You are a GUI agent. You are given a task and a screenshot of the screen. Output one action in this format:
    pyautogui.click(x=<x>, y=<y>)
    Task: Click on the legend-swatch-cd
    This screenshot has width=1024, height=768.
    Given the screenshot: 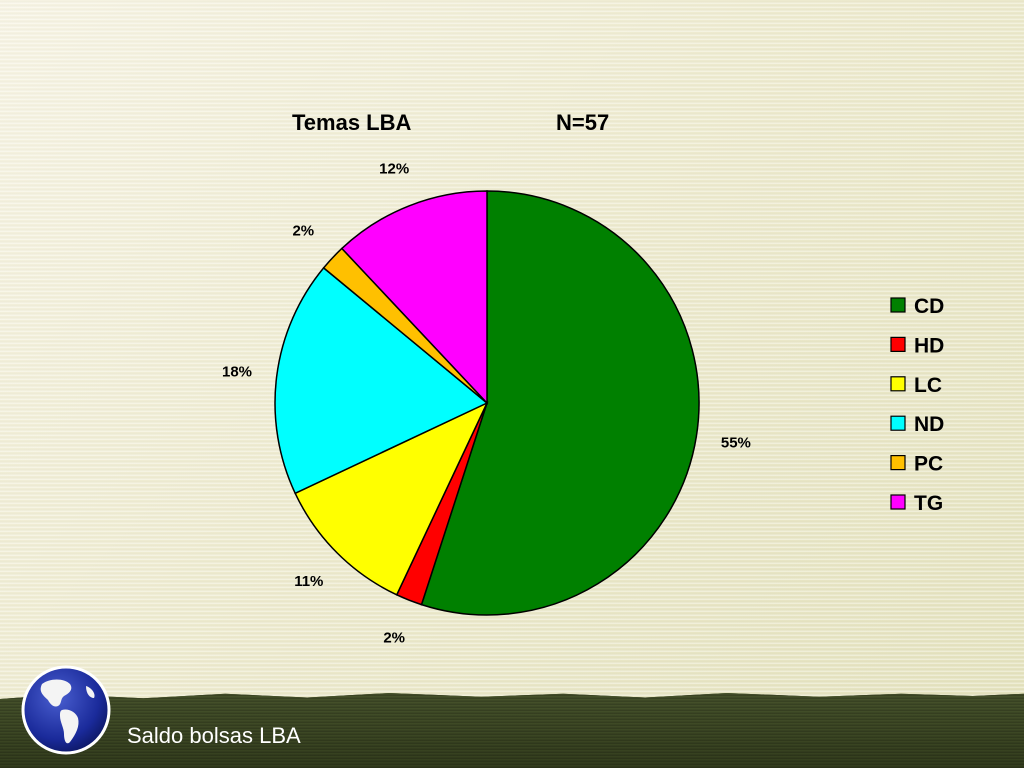 What is the action you would take?
    pyautogui.click(x=898, y=305)
    